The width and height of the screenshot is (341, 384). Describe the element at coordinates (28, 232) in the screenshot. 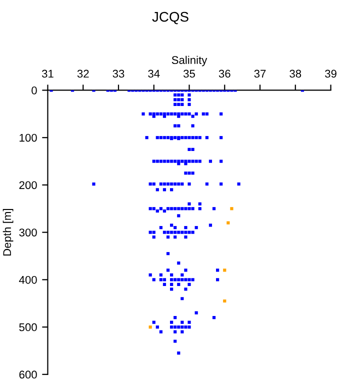

I see `y-tick-label: 300` at that location.